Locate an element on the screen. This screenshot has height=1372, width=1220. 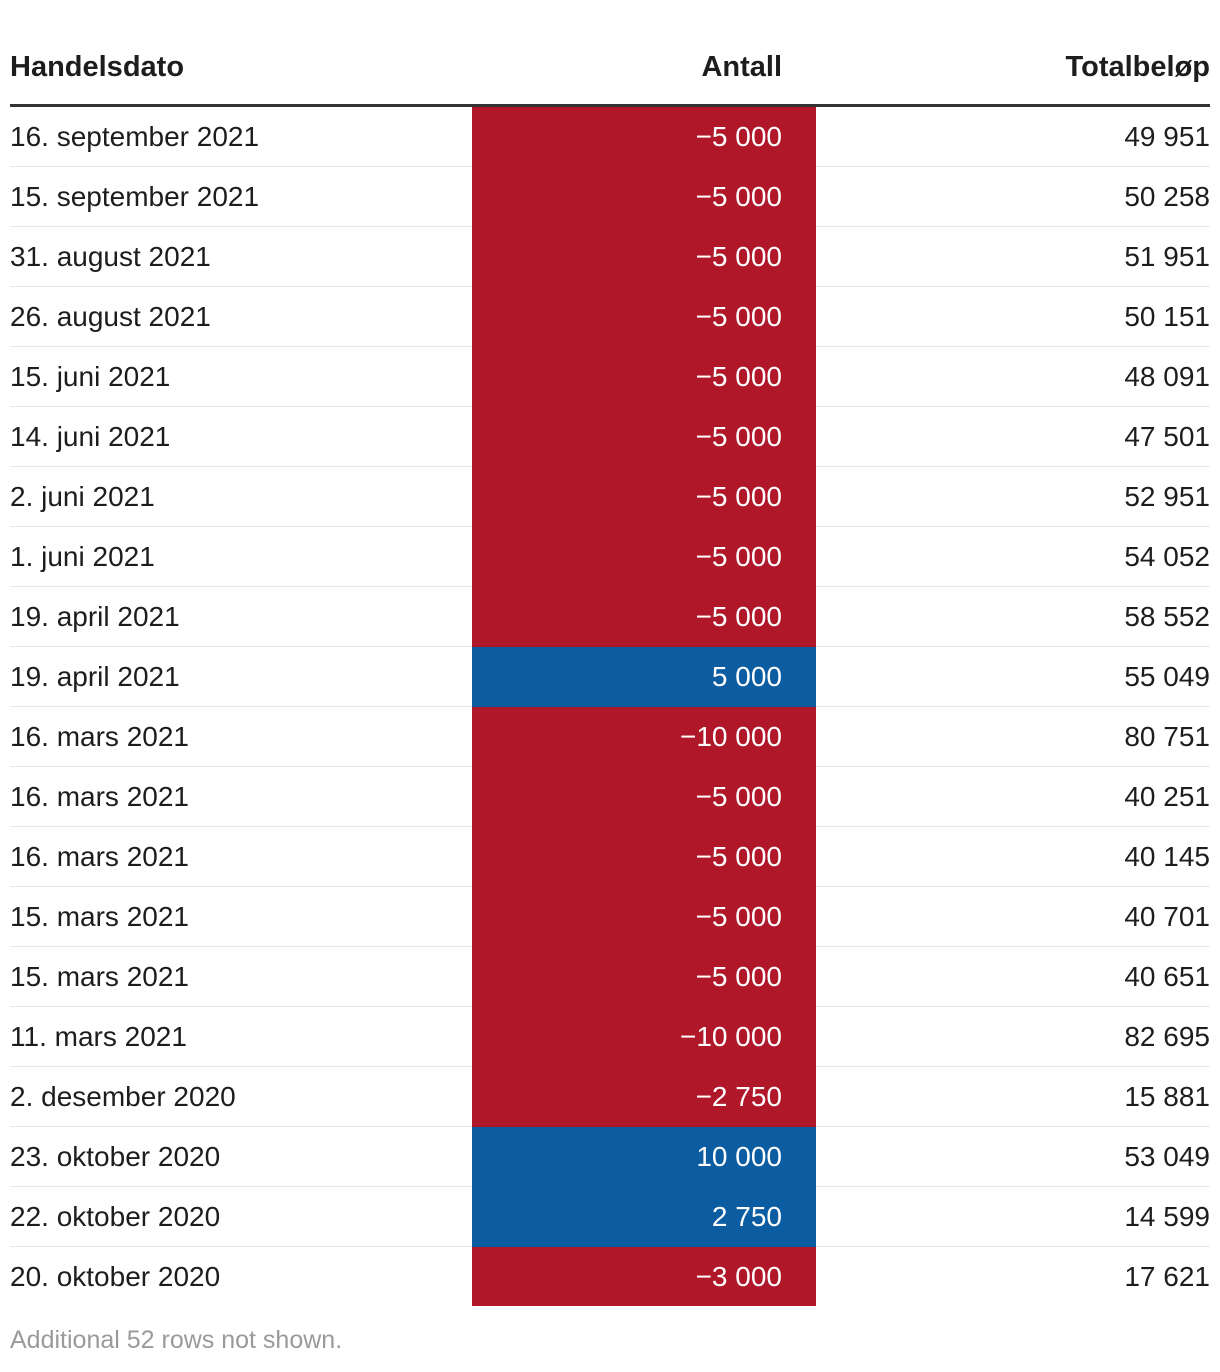
footnote: Additional 52 rows not shown. is located at coordinates (176, 1340).